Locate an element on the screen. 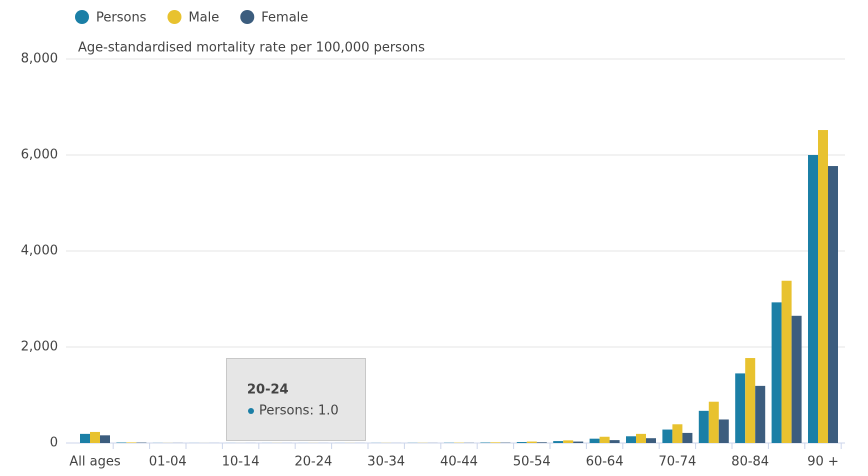 This screenshot has height=476, width=868. tooltip-title: 20-24 is located at coordinates (268, 390).